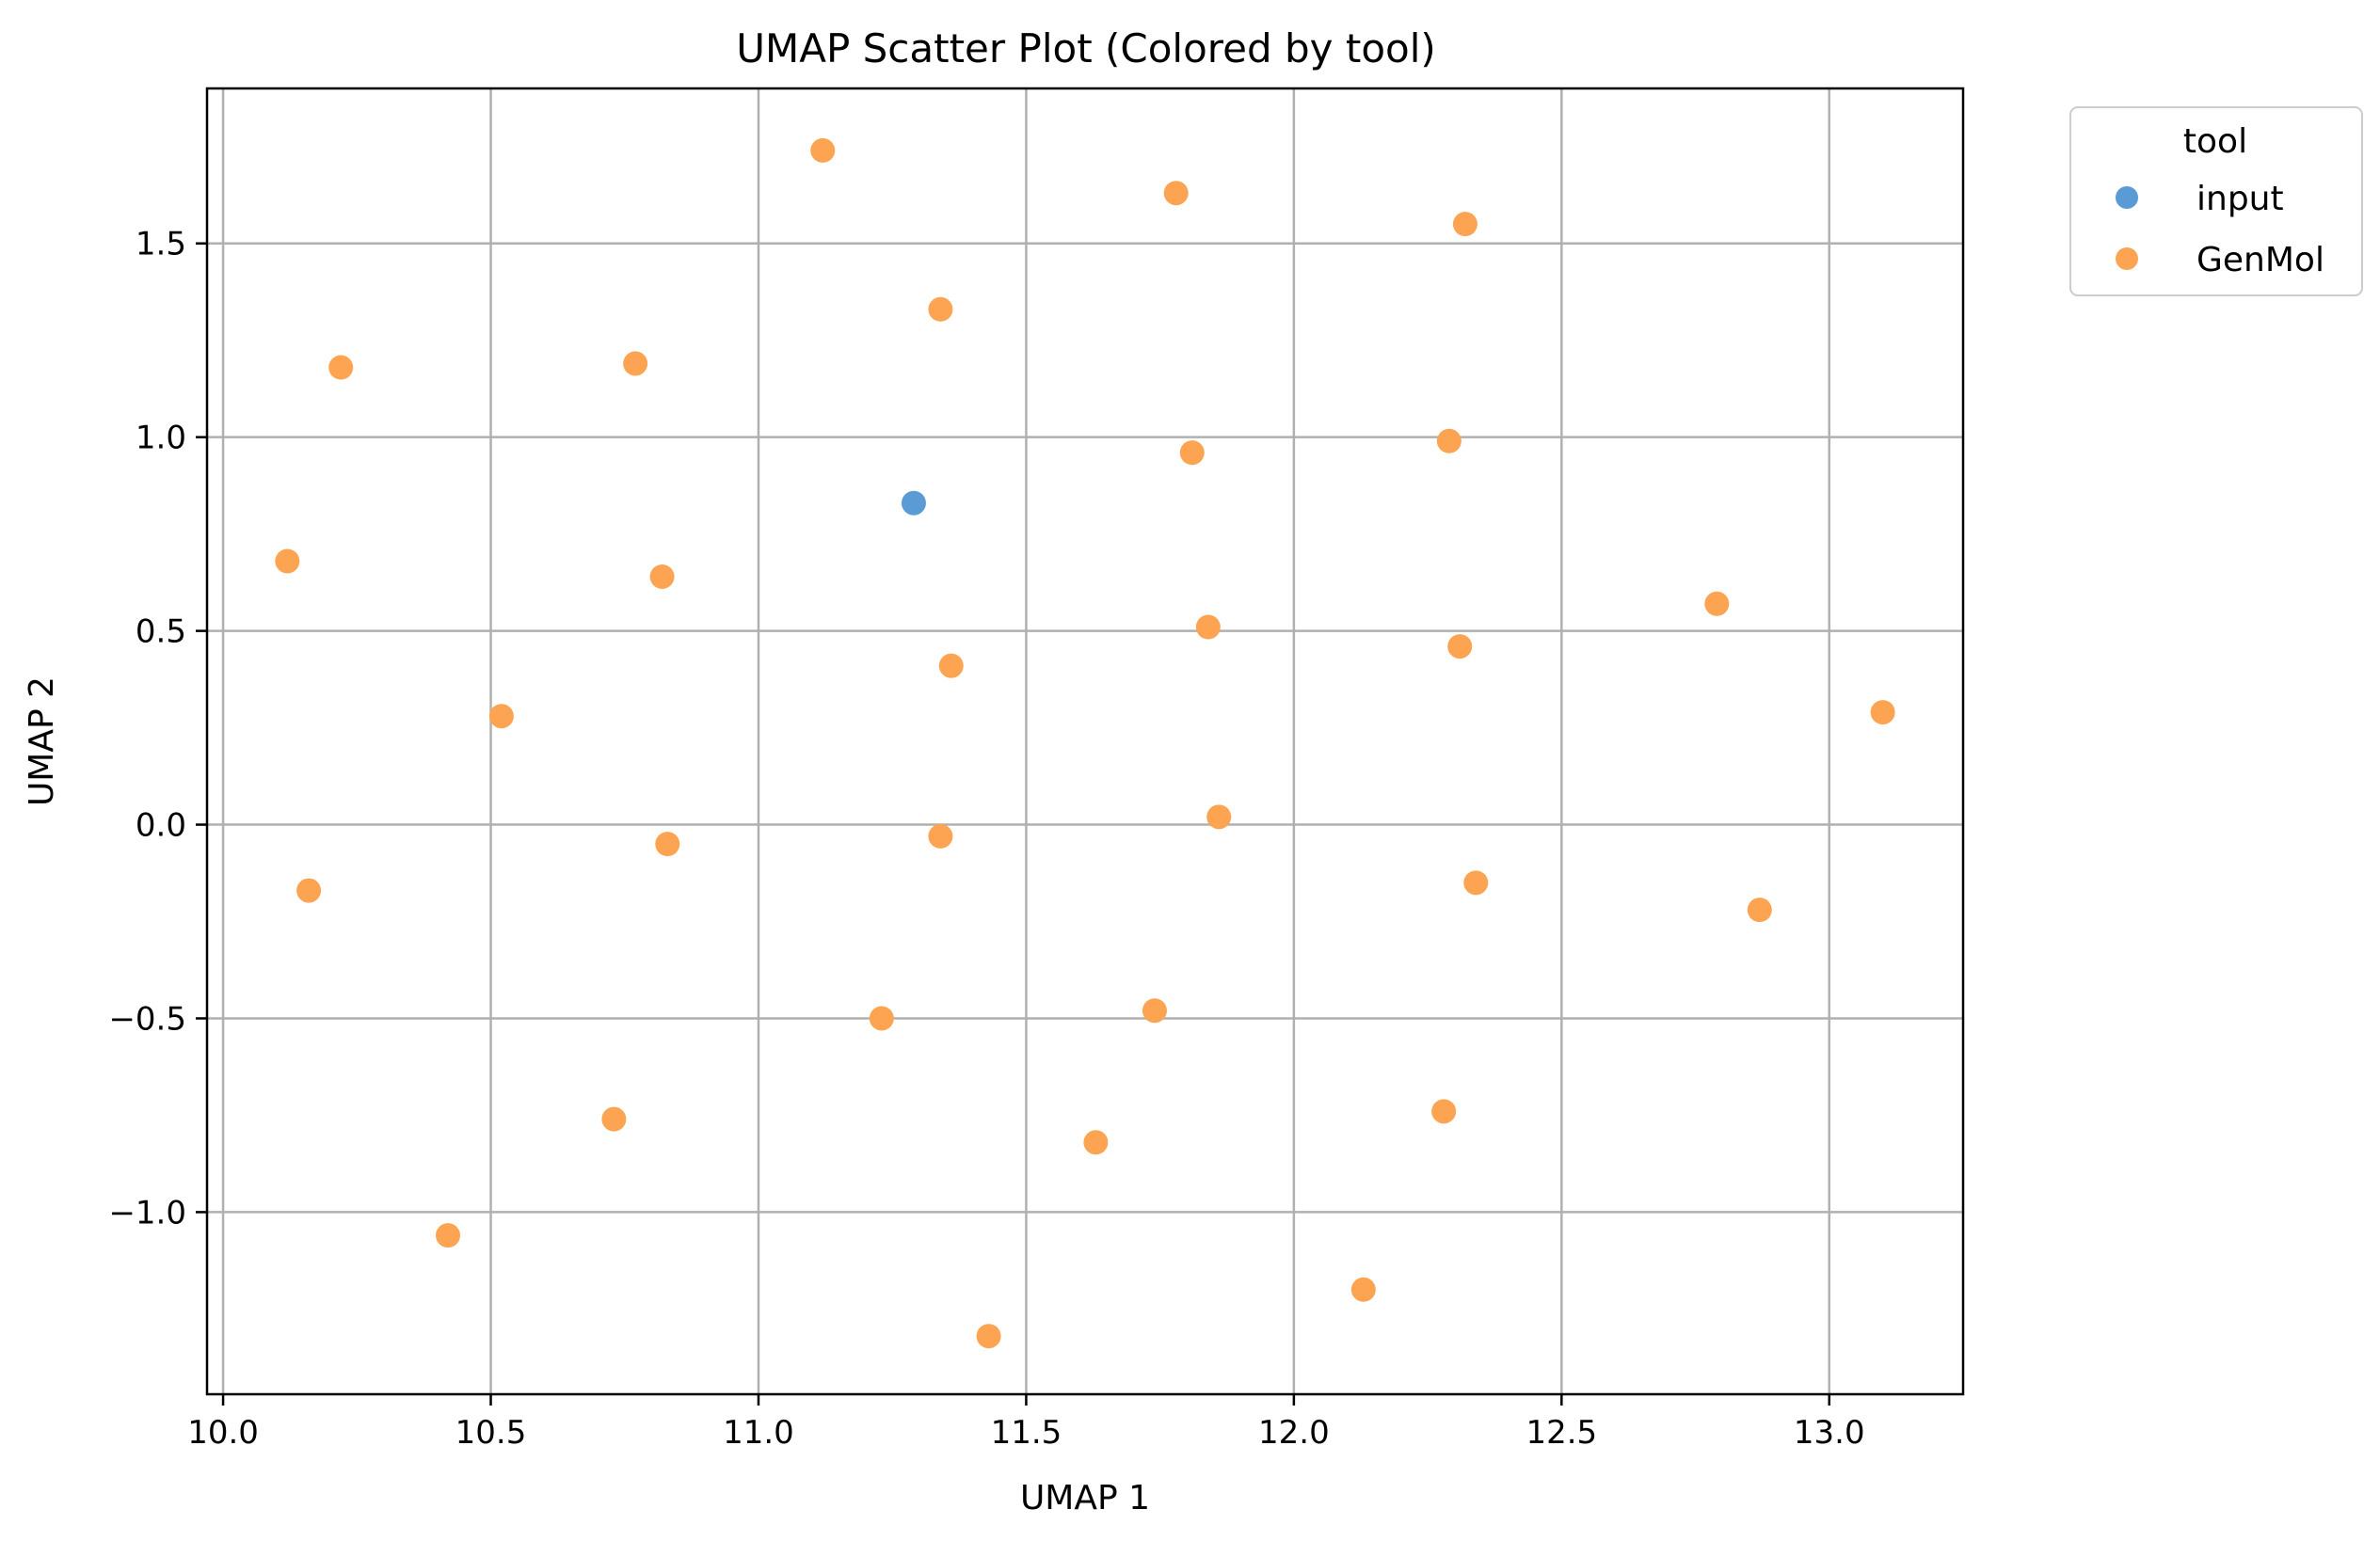 The height and width of the screenshot is (1541, 2380). Describe the element at coordinates (161, 826) in the screenshot. I see `y-tick-label: 0.0` at that location.